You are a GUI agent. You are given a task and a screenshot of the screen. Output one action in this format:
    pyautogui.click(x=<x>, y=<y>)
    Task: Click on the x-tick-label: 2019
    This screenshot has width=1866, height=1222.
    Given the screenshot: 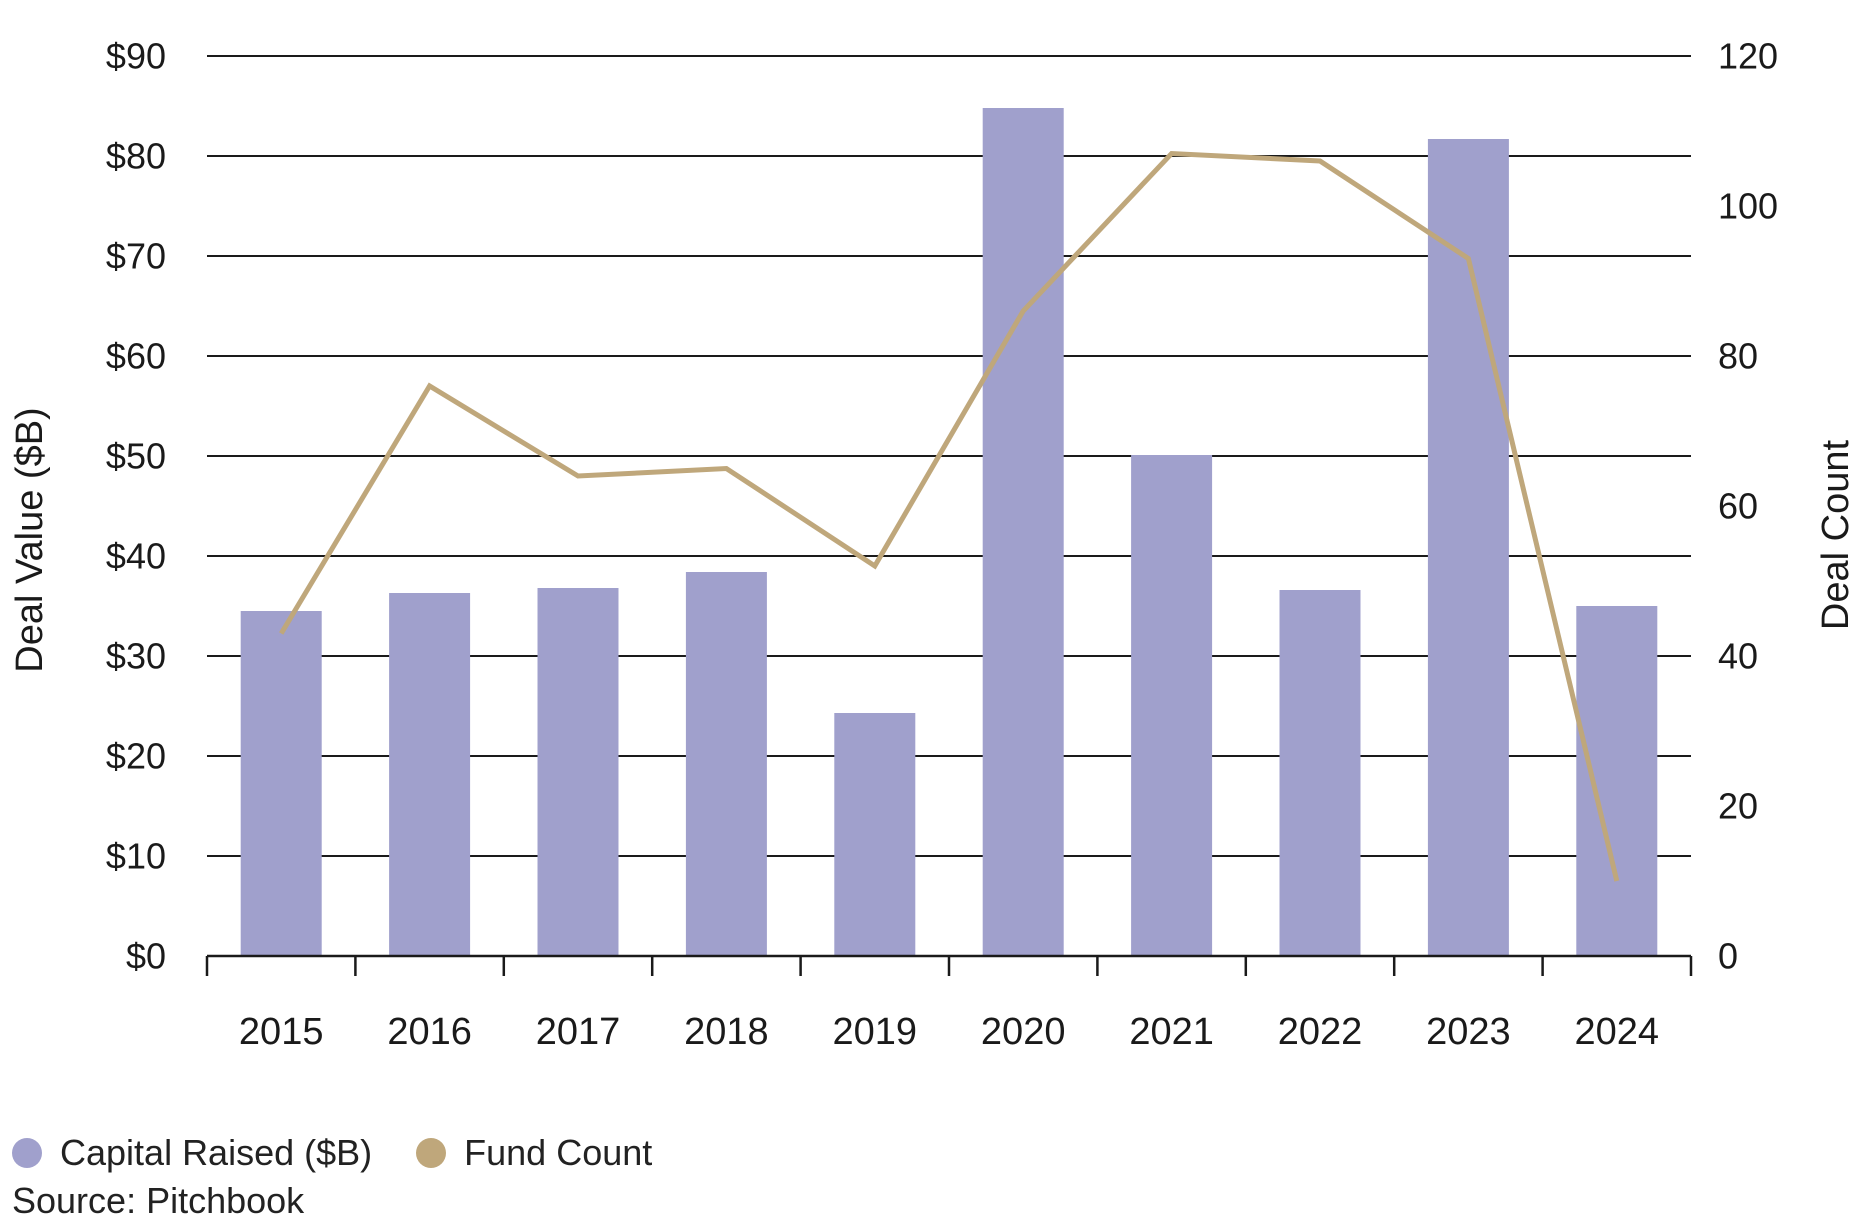 What is the action you would take?
    pyautogui.click(x=875, y=1032)
    